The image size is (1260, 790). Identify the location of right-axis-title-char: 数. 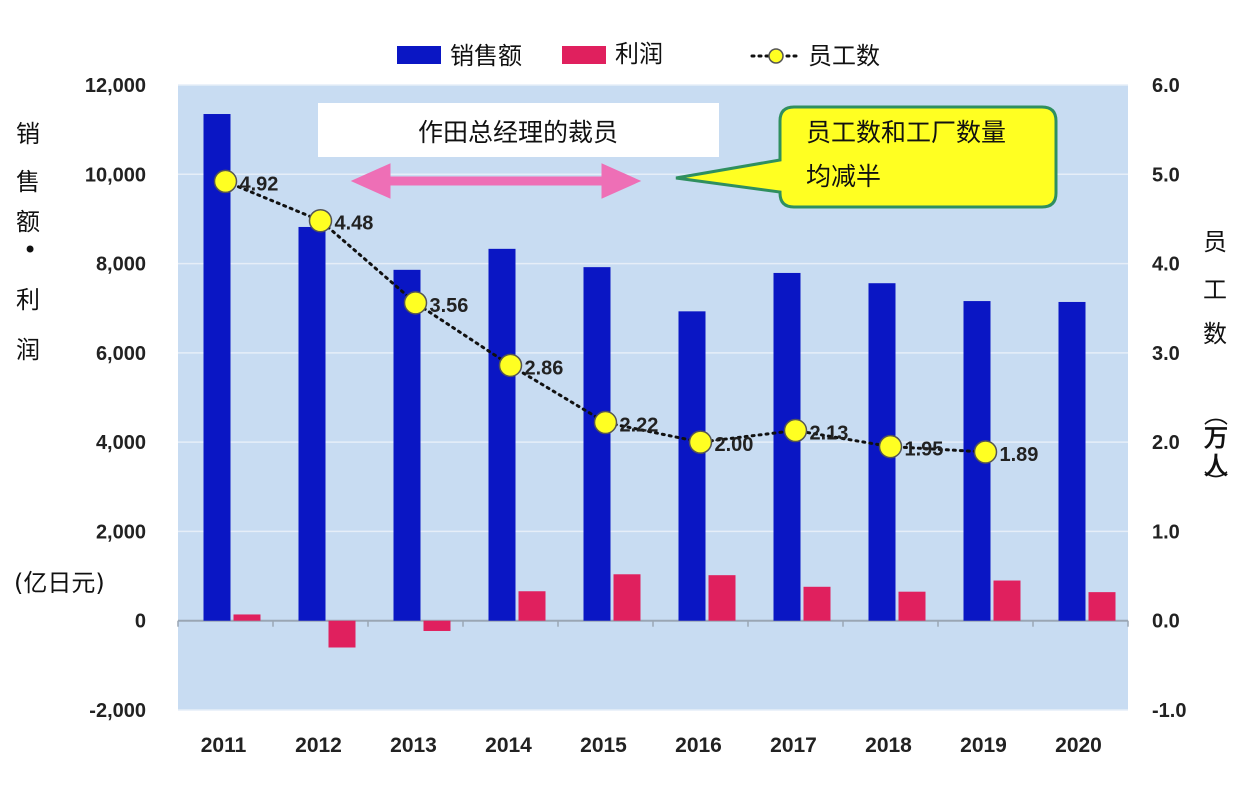
(1215, 334).